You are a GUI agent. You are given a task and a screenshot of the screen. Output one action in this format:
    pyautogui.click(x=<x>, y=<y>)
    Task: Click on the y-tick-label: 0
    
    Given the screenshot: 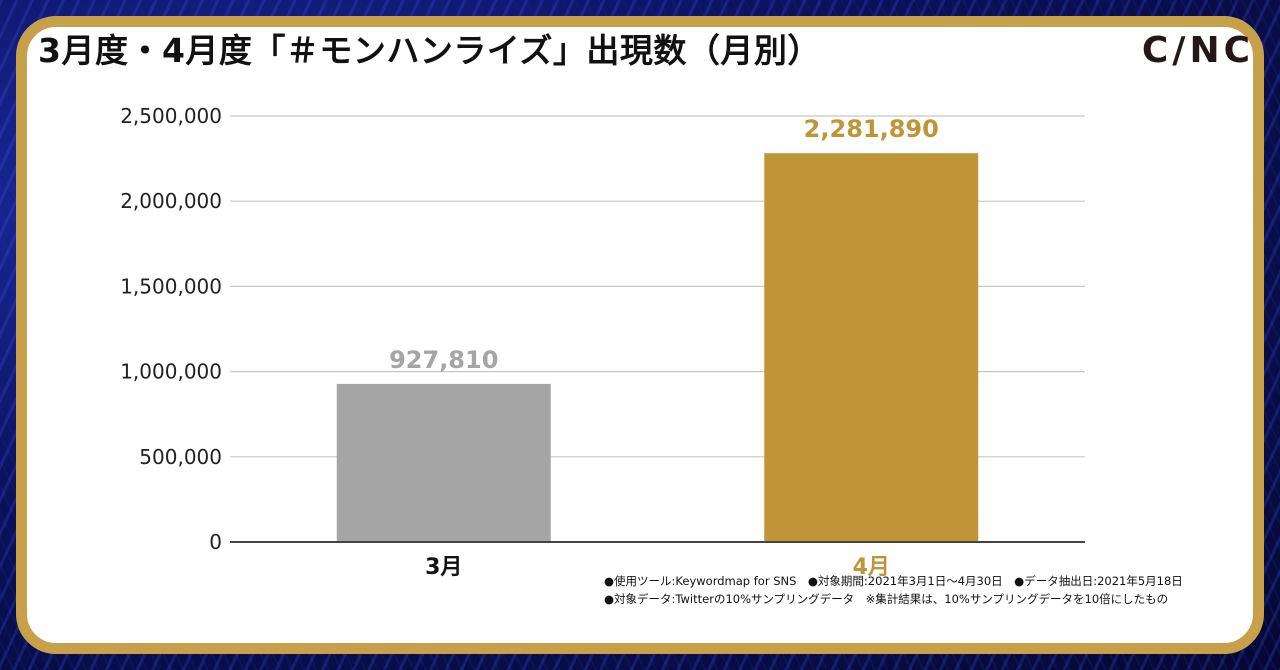 What is the action you would take?
    pyautogui.click(x=215, y=542)
    